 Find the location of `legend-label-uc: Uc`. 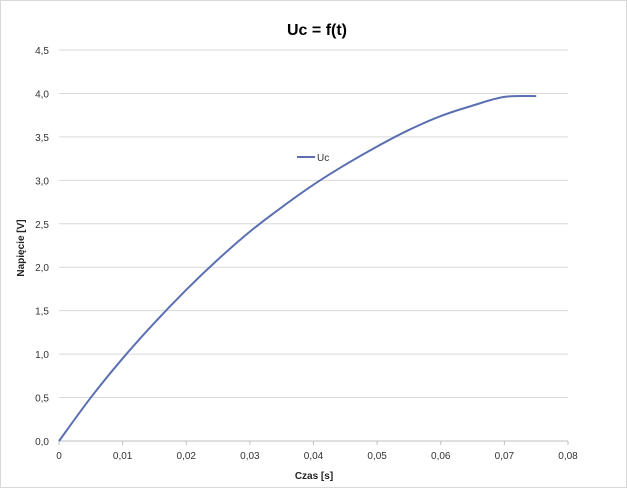

legend-label-uc: Uc is located at coordinates (323, 158).